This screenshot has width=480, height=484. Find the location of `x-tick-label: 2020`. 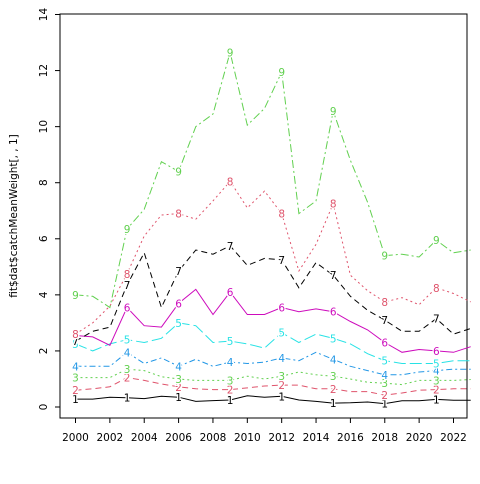

x-tick-label: 2020 is located at coordinates (419, 438).